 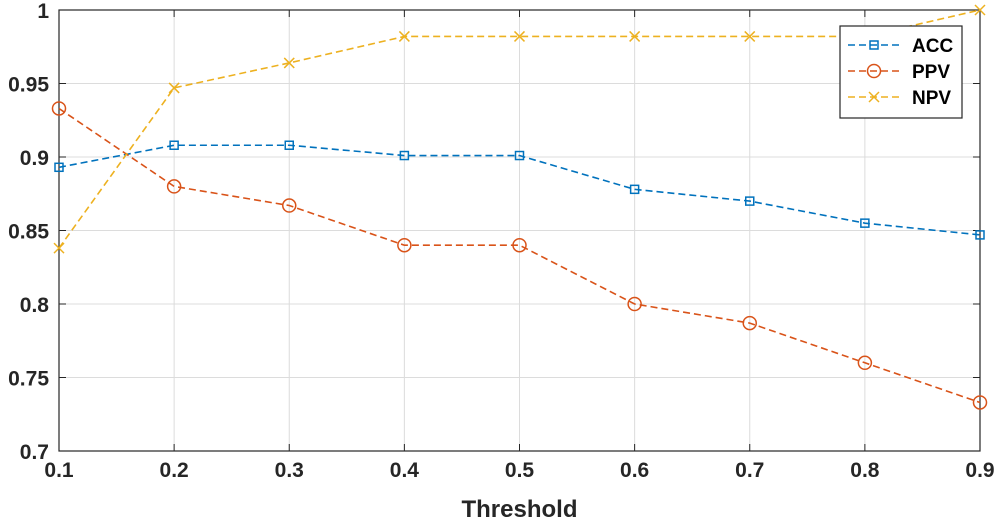 What do you see at coordinates (34, 158) in the screenshot?
I see `y-tick-label: 0.9` at bounding box center [34, 158].